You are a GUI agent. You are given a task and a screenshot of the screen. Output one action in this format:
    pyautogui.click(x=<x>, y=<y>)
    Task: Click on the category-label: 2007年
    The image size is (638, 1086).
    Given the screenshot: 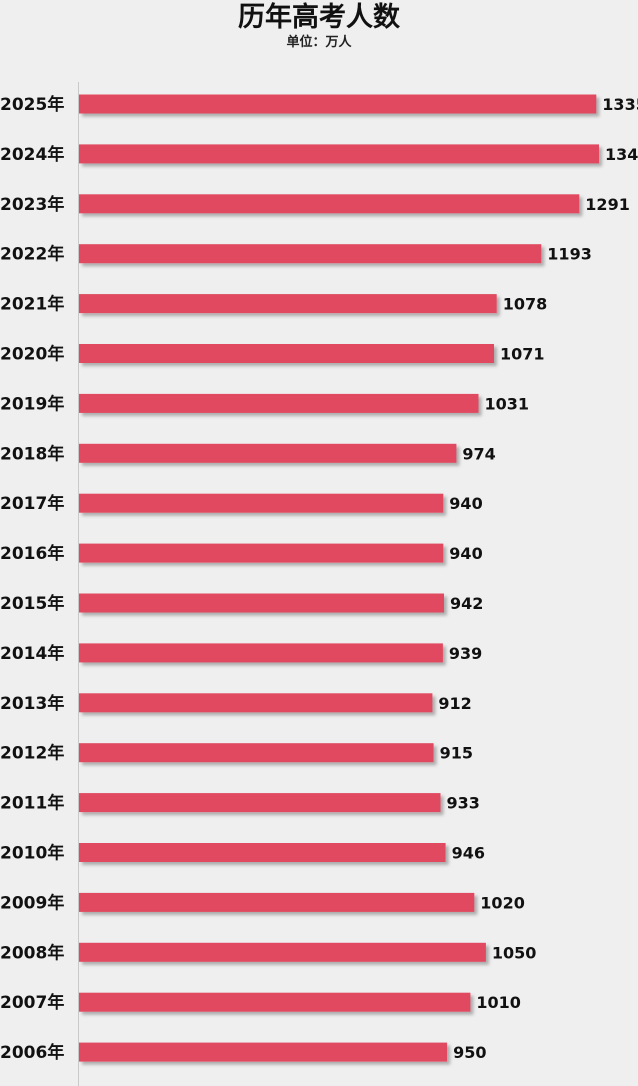 What is the action you would take?
    pyautogui.click(x=32, y=1002)
    